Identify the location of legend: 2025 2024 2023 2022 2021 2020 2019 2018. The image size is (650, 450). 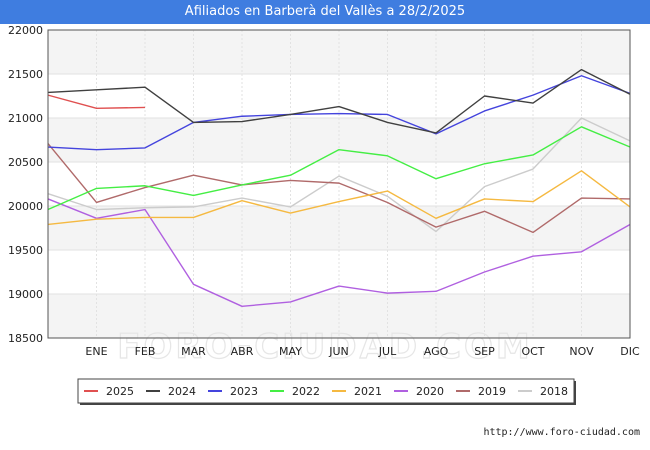
(326, 391).